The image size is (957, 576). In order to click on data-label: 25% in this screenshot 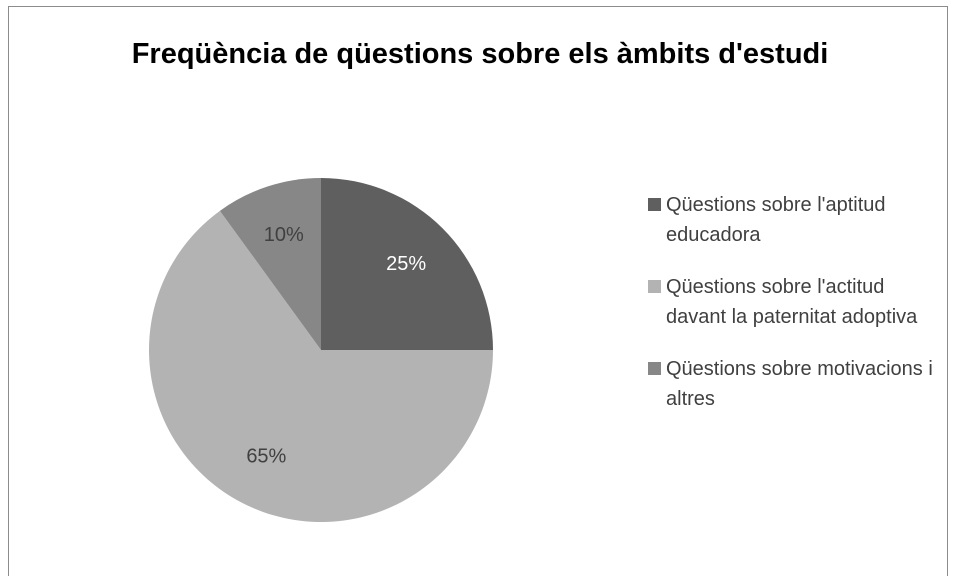, I will do `click(406, 264)`.